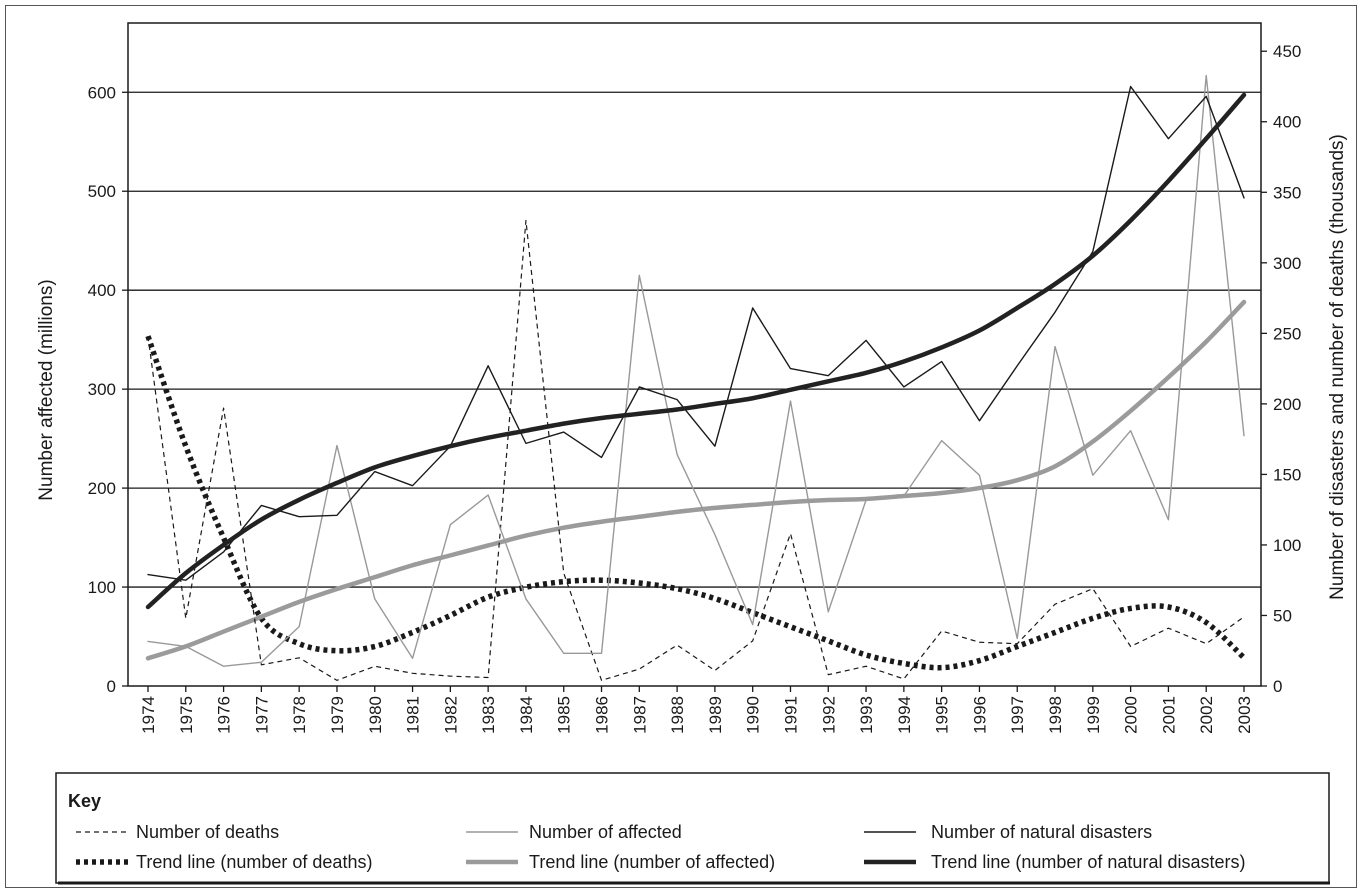 Image resolution: width=1362 pixels, height=894 pixels. What do you see at coordinates (261, 715) in the screenshot?
I see `x-tick-label: 1977` at bounding box center [261, 715].